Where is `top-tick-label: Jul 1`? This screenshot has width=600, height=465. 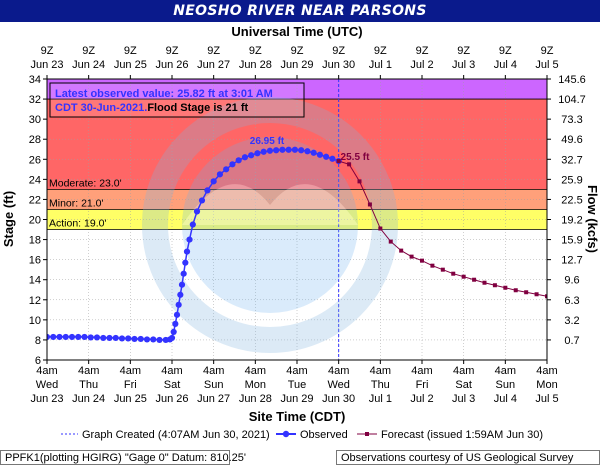 top-tick-label: Jul 1 is located at coordinates (380, 65).